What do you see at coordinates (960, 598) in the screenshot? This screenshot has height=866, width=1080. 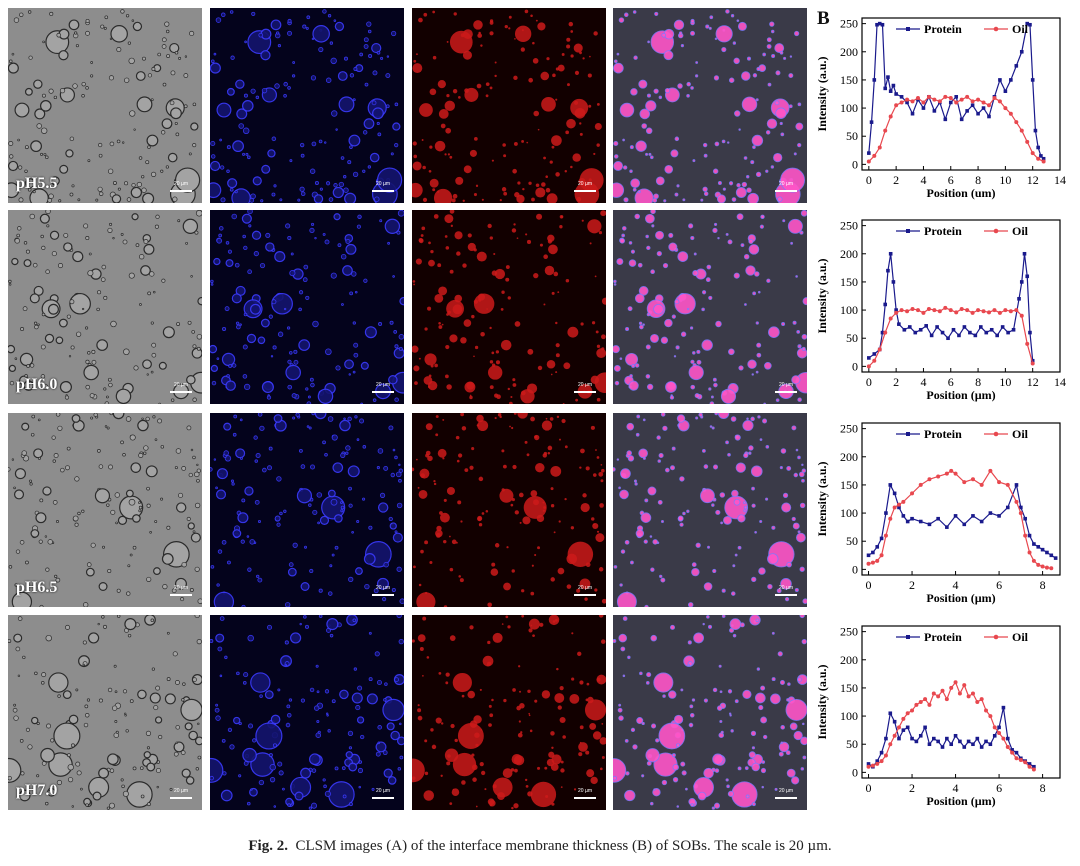 I see `x-axis-label: Position (µm)` at bounding box center [960, 598].